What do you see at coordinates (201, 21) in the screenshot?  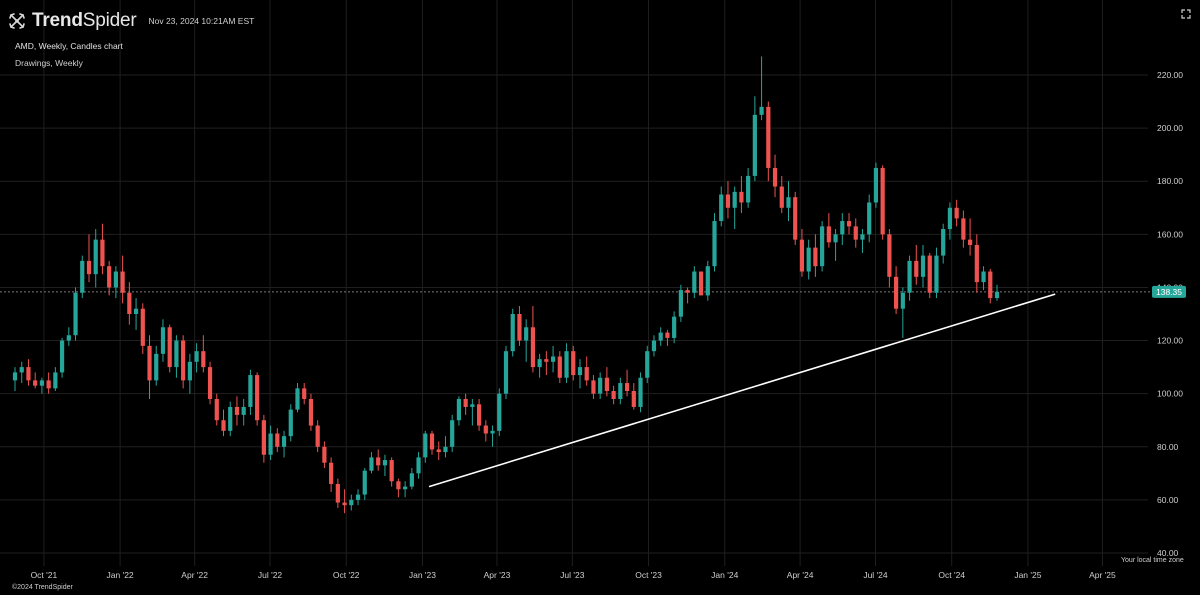 I see `timestamp: Nov 23, 2024 10:21AM EST` at bounding box center [201, 21].